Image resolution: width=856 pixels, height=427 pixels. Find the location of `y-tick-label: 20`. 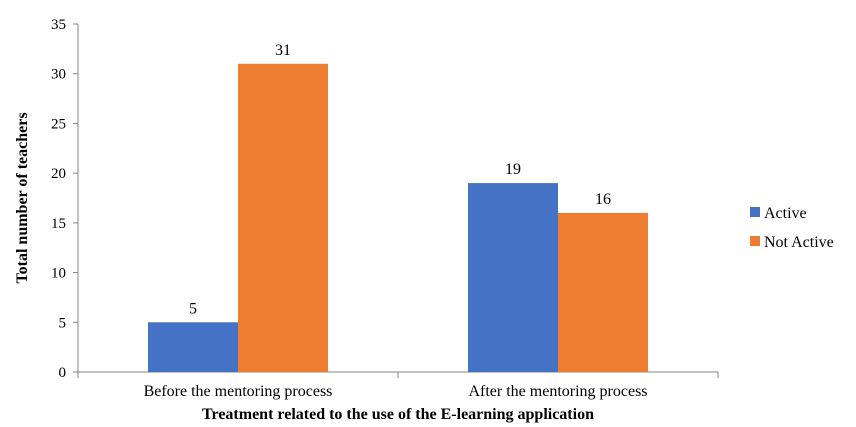

y-tick-label: 20 is located at coordinates (58, 174).